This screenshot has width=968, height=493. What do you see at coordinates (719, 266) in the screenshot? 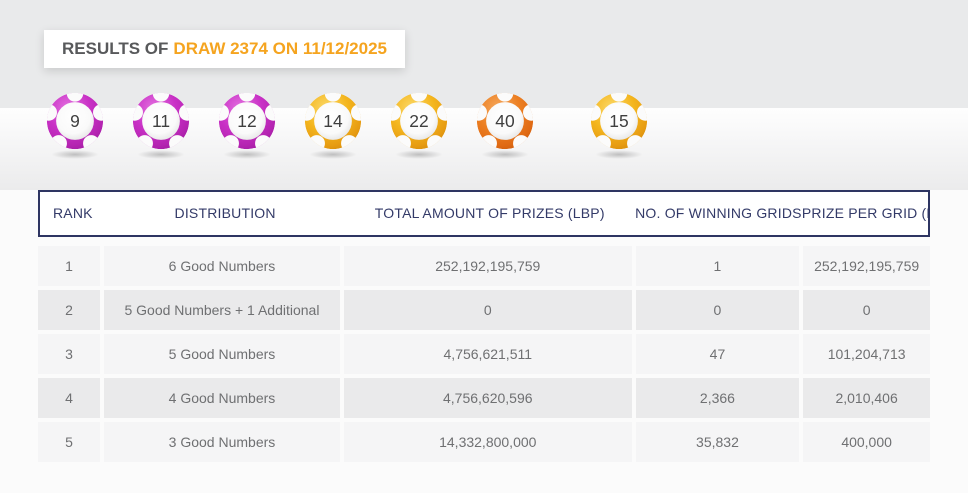
I see `cell-winning-grids: 1` at bounding box center [719, 266].